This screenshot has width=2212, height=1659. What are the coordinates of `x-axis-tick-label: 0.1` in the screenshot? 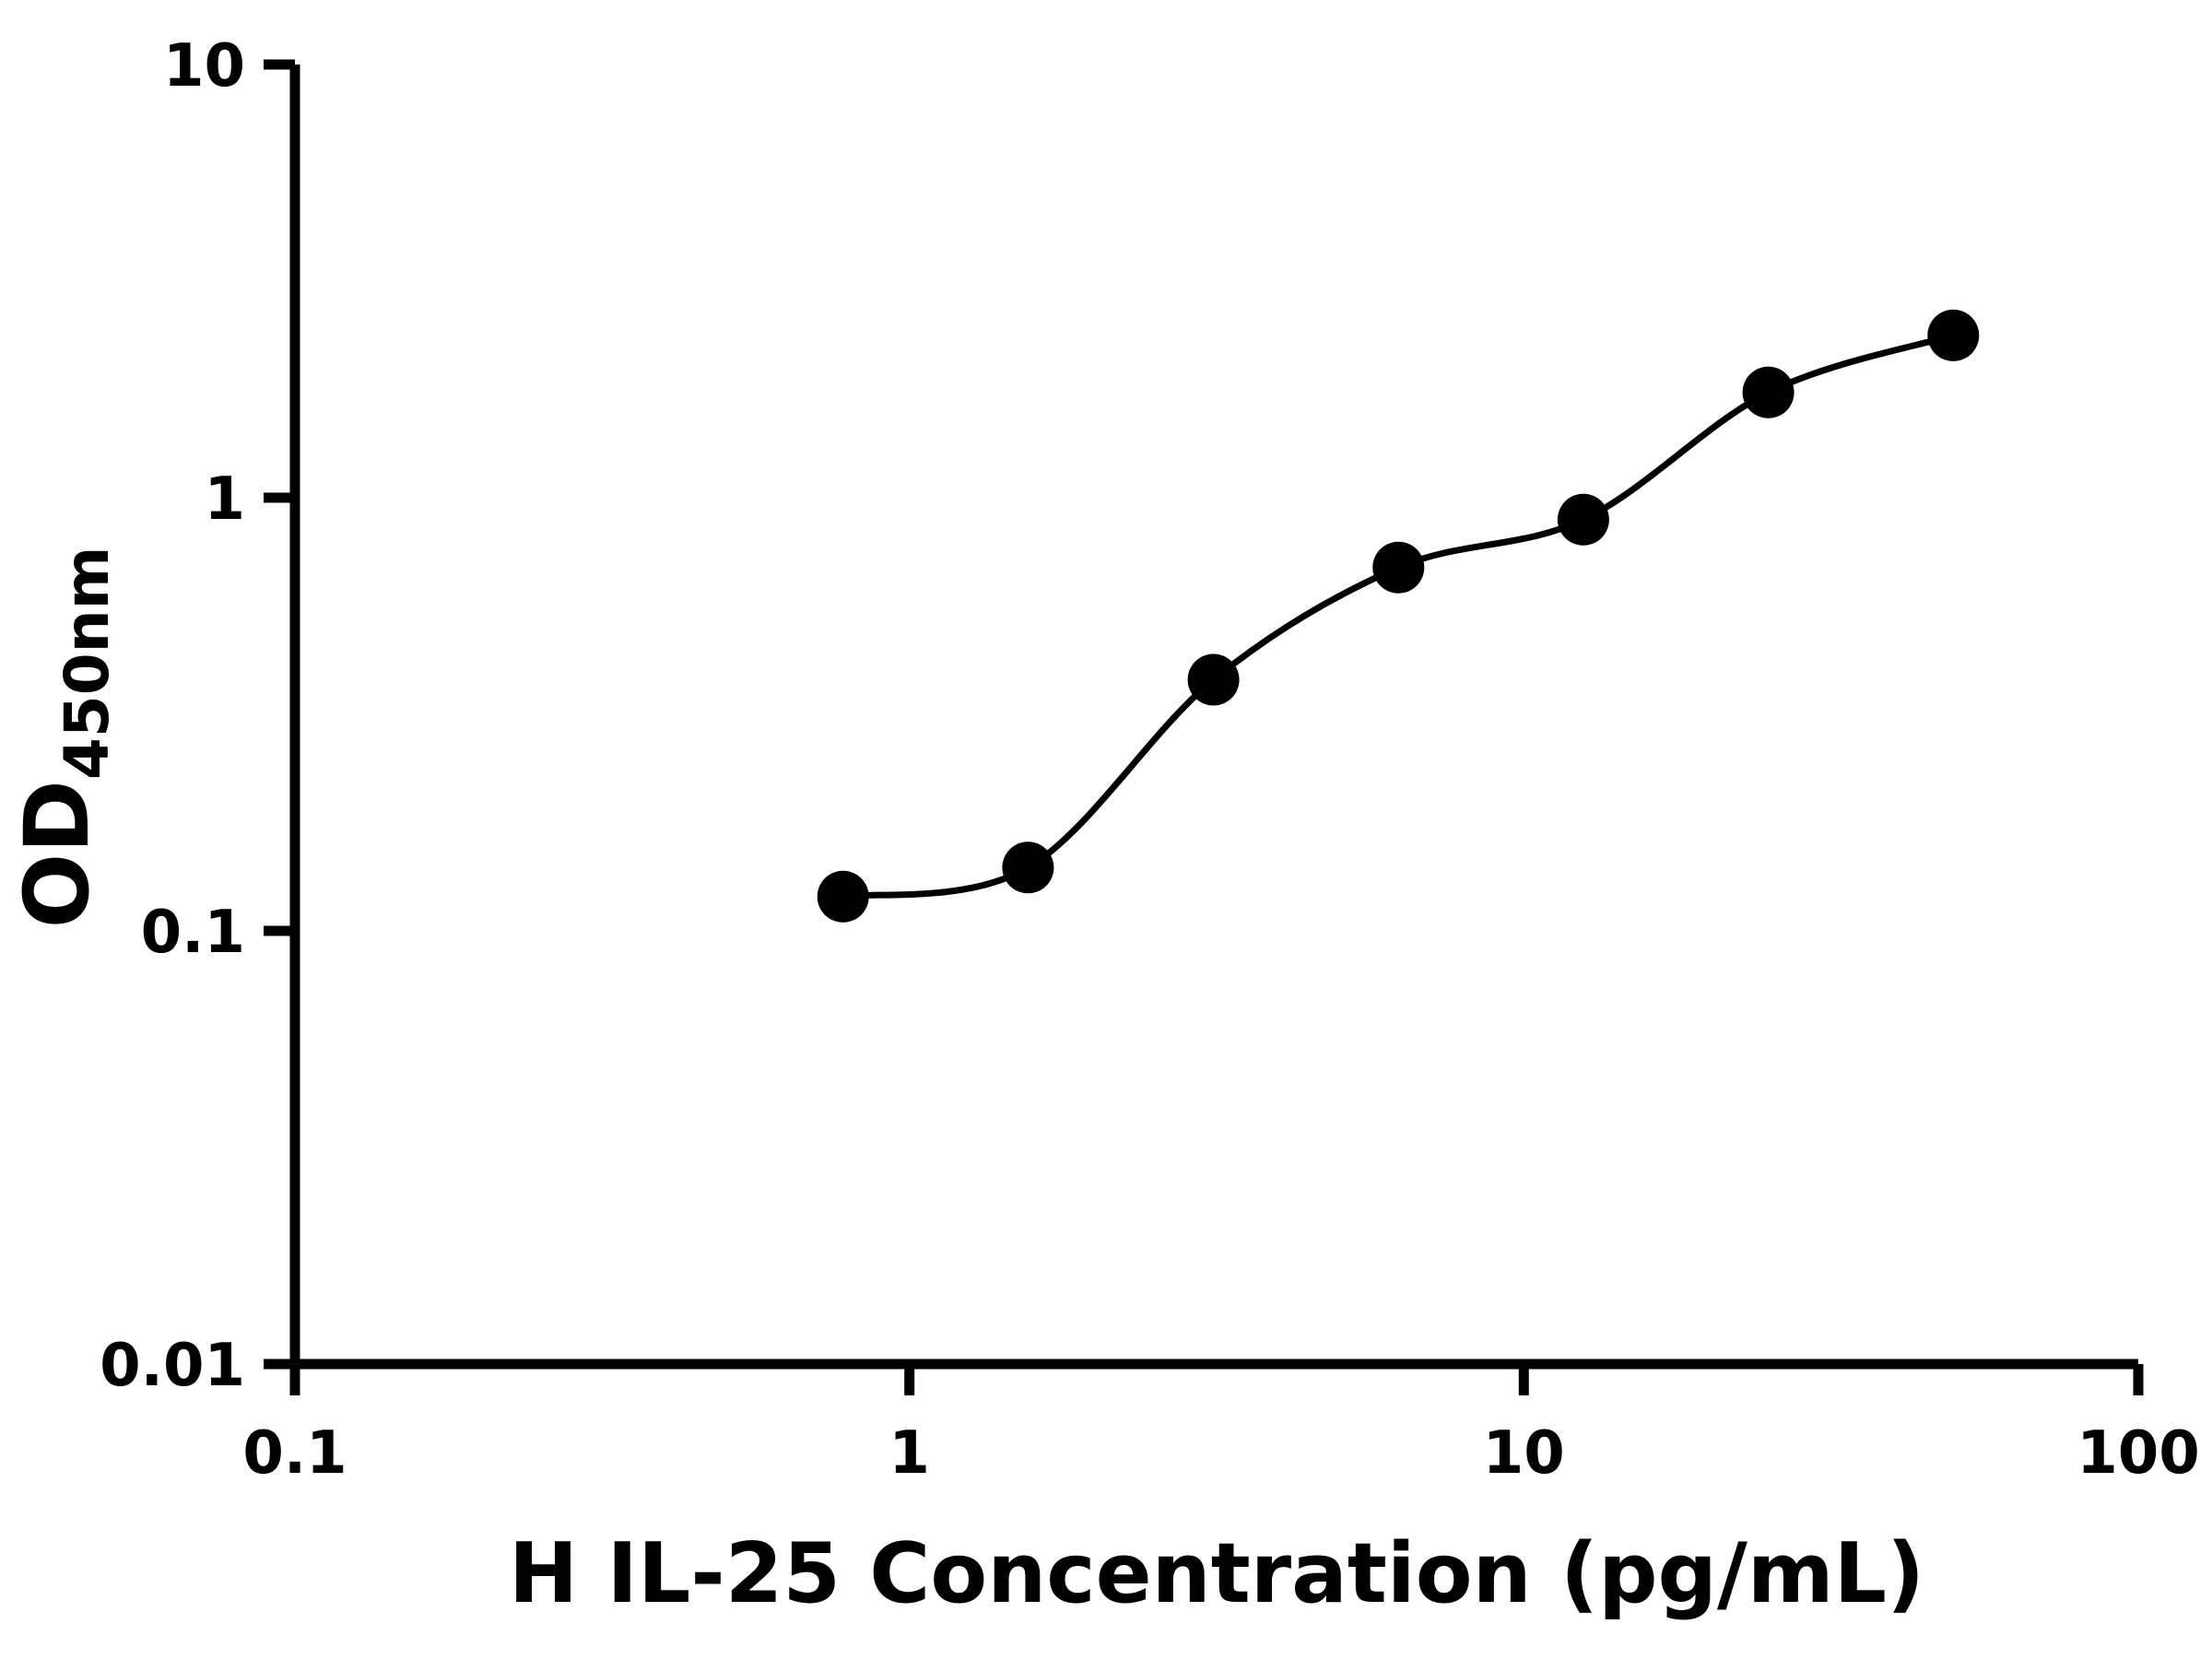 It's located at (294, 1453).